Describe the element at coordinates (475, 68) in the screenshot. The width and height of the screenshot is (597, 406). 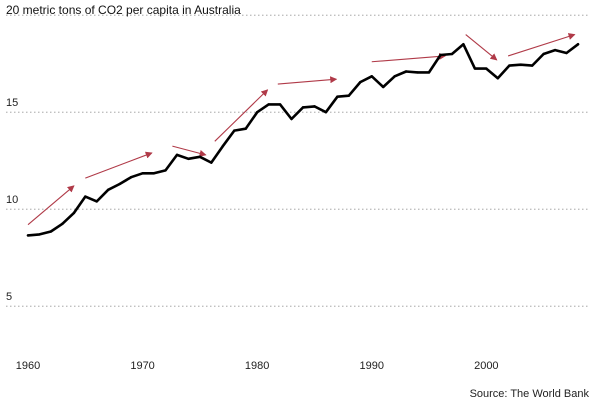
I see `data-point-1999` at that location.